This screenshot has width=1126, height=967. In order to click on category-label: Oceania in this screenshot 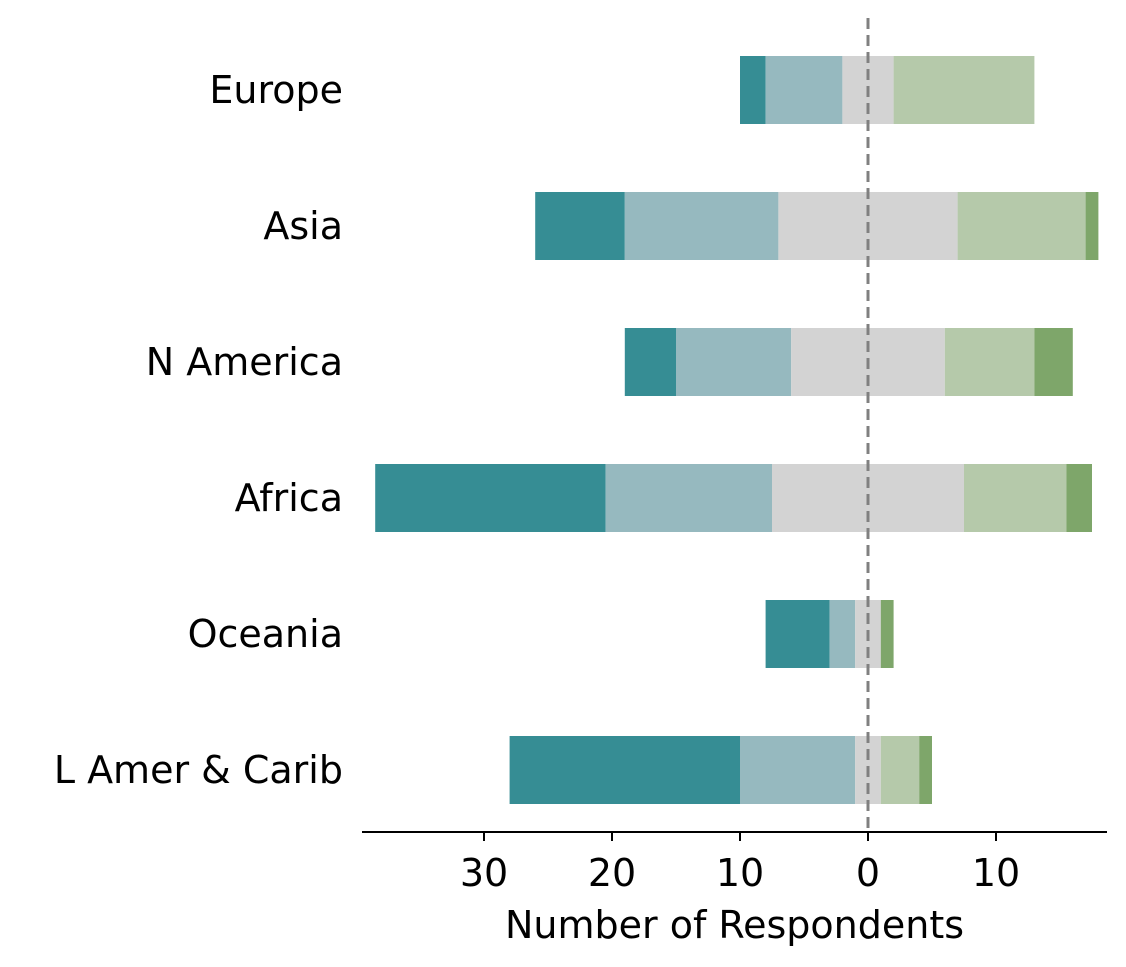, I will do `click(265, 634)`.